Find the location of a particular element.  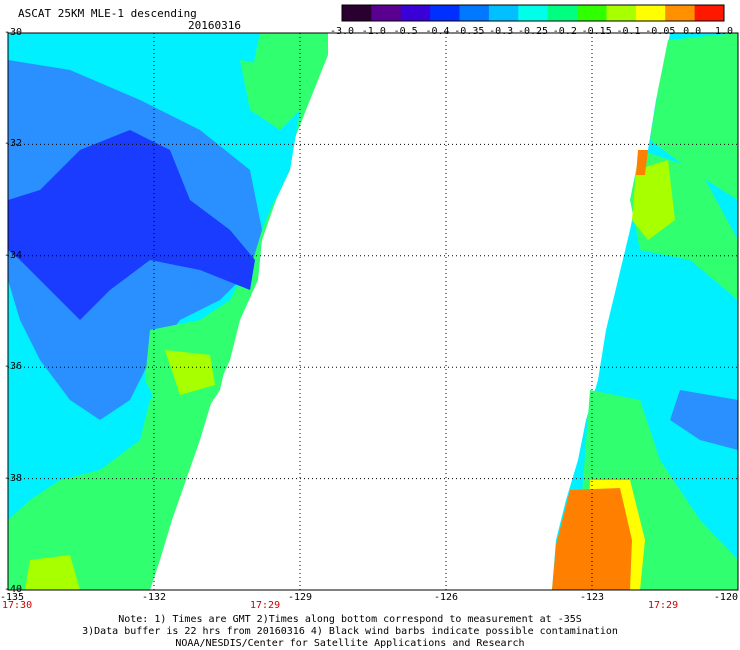

latitude-label: -34 is located at coordinates (13, 255).